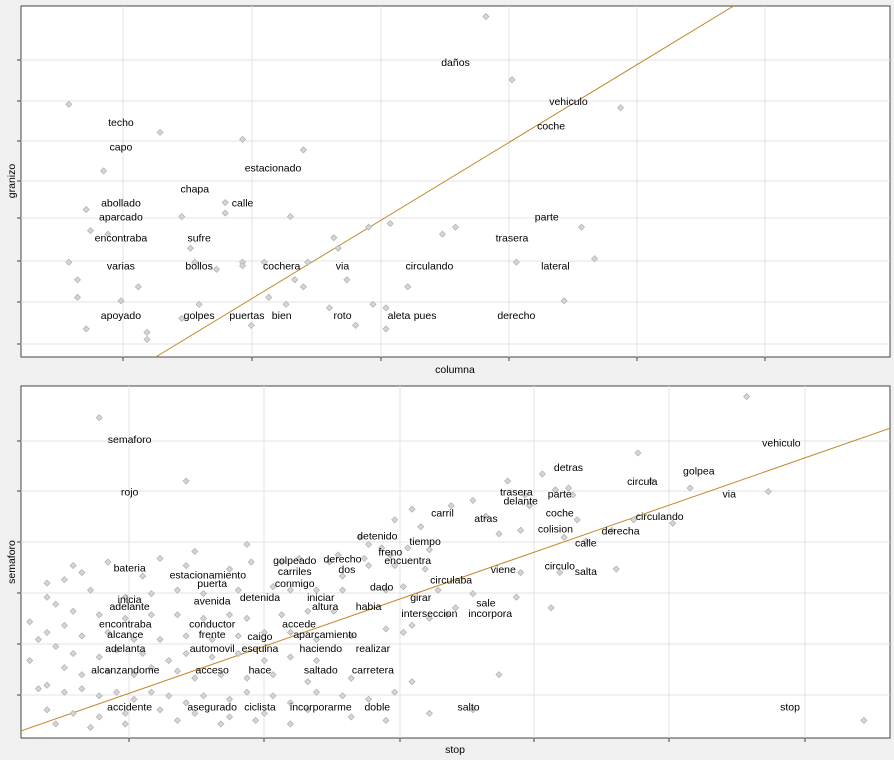 The height and width of the screenshot is (760, 894). I want to click on word-label: frente, so click(212, 635).